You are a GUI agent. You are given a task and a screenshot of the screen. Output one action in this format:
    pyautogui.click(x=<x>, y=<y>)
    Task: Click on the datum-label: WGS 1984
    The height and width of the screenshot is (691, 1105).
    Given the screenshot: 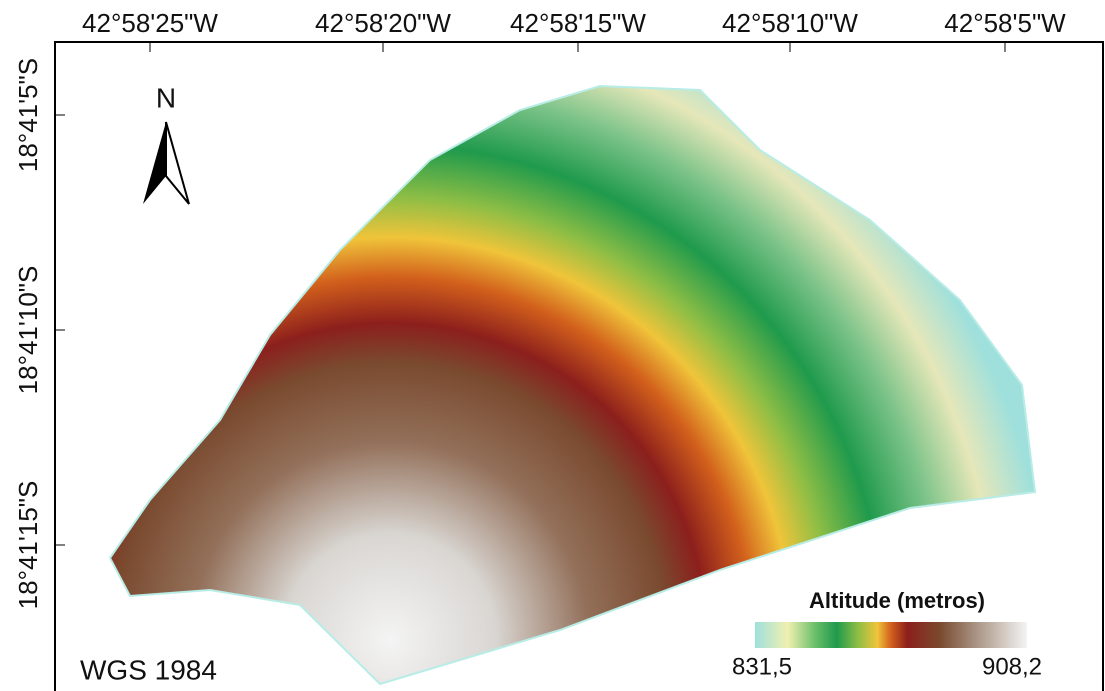 What is the action you would take?
    pyautogui.click(x=148, y=669)
    